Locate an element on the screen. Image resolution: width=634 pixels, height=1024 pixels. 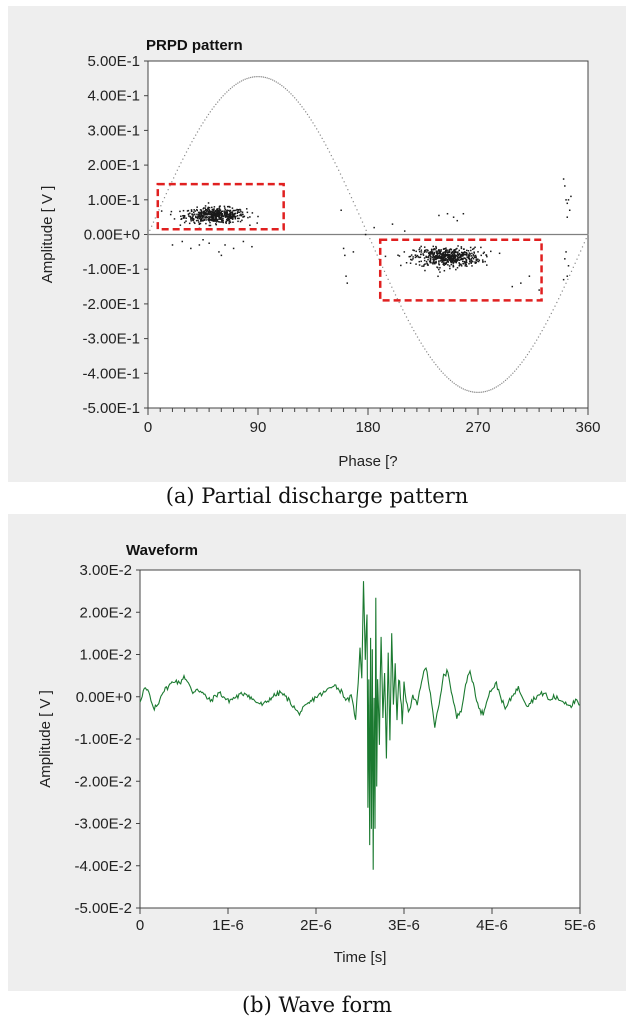
x-tick-label: 0 is located at coordinates (148, 427).